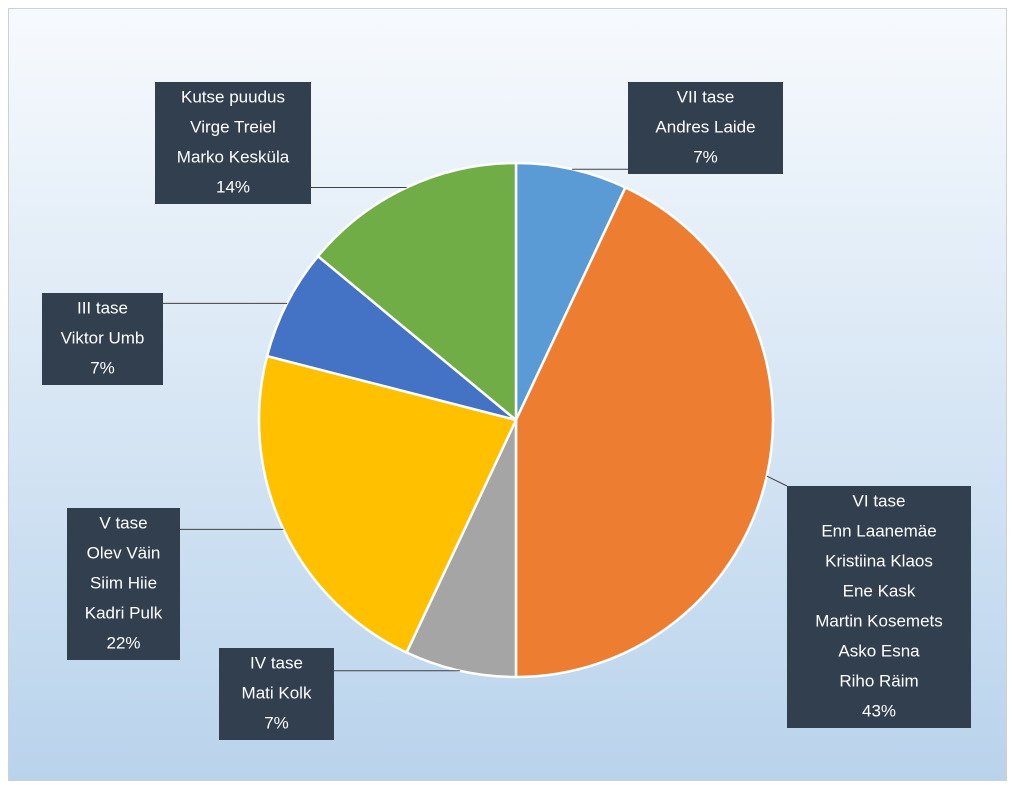 The height and width of the screenshot is (789, 1014). I want to click on leader-line, so click(777, 481).